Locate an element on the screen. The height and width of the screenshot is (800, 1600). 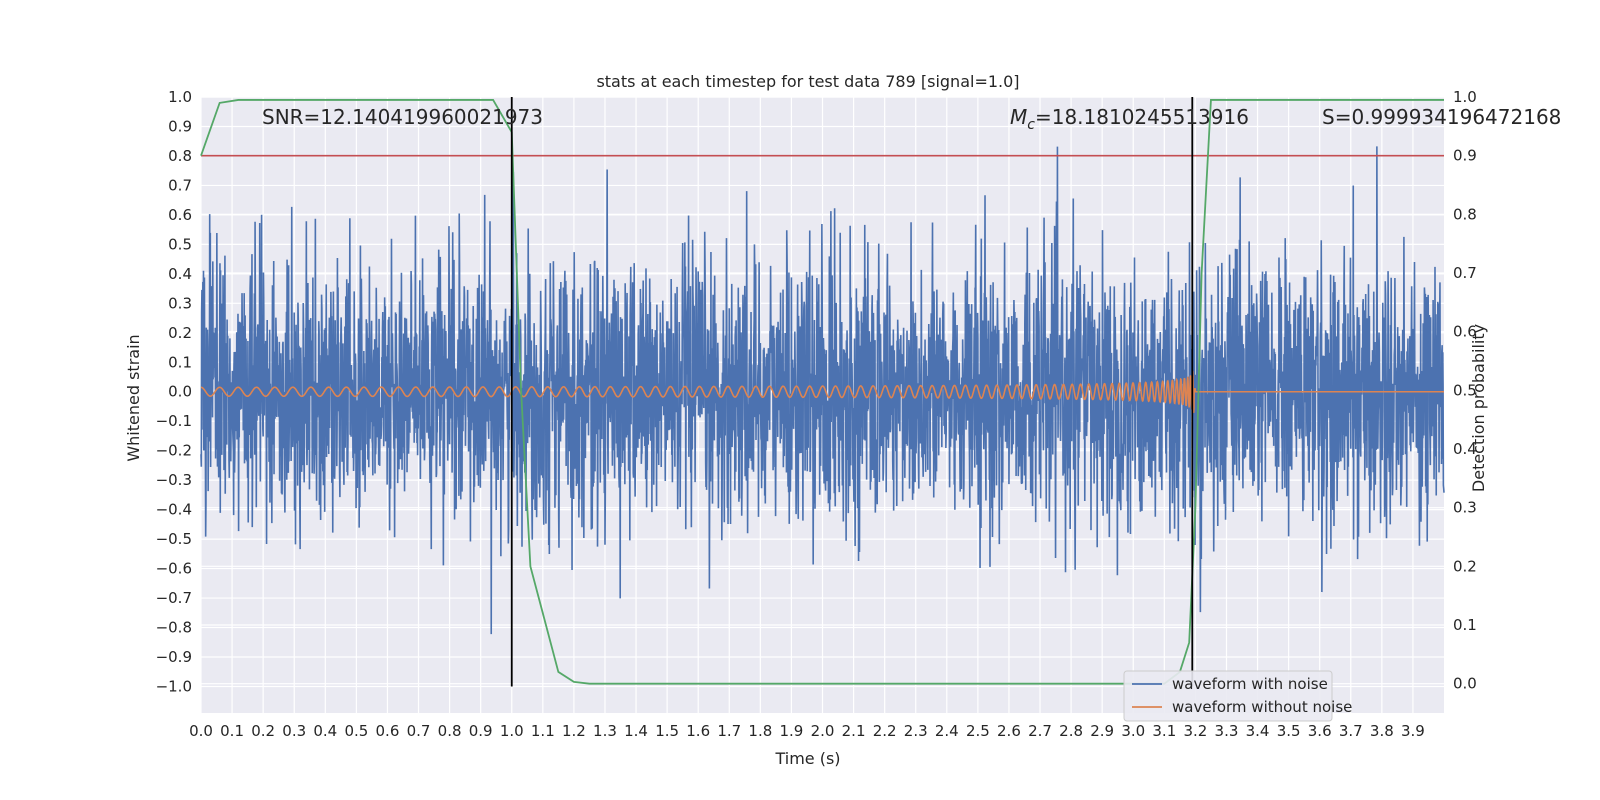
snr-annotation: SNR=12.140419960021973 is located at coordinates (402, 117).